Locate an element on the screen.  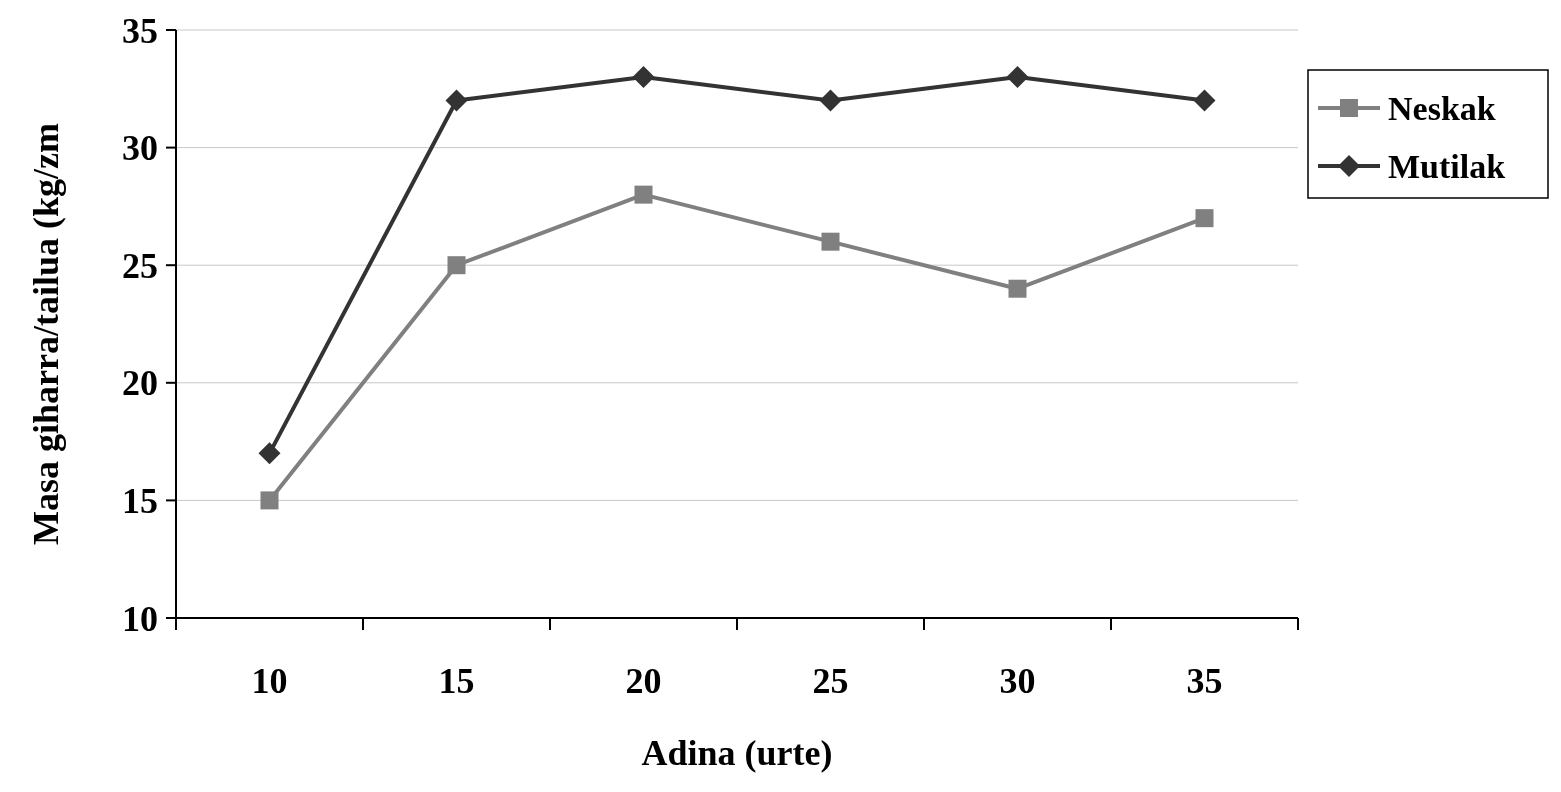
y-tick-label: 10 is located at coordinates (140, 618).